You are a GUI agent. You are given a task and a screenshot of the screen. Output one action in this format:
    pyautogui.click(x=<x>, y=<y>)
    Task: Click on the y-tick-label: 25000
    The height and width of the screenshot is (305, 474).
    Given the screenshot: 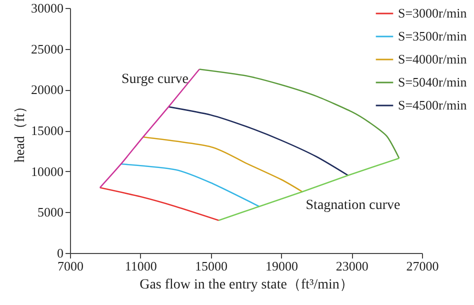 What is the action you would take?
    pyautogui.click(x=47, y=48)
    